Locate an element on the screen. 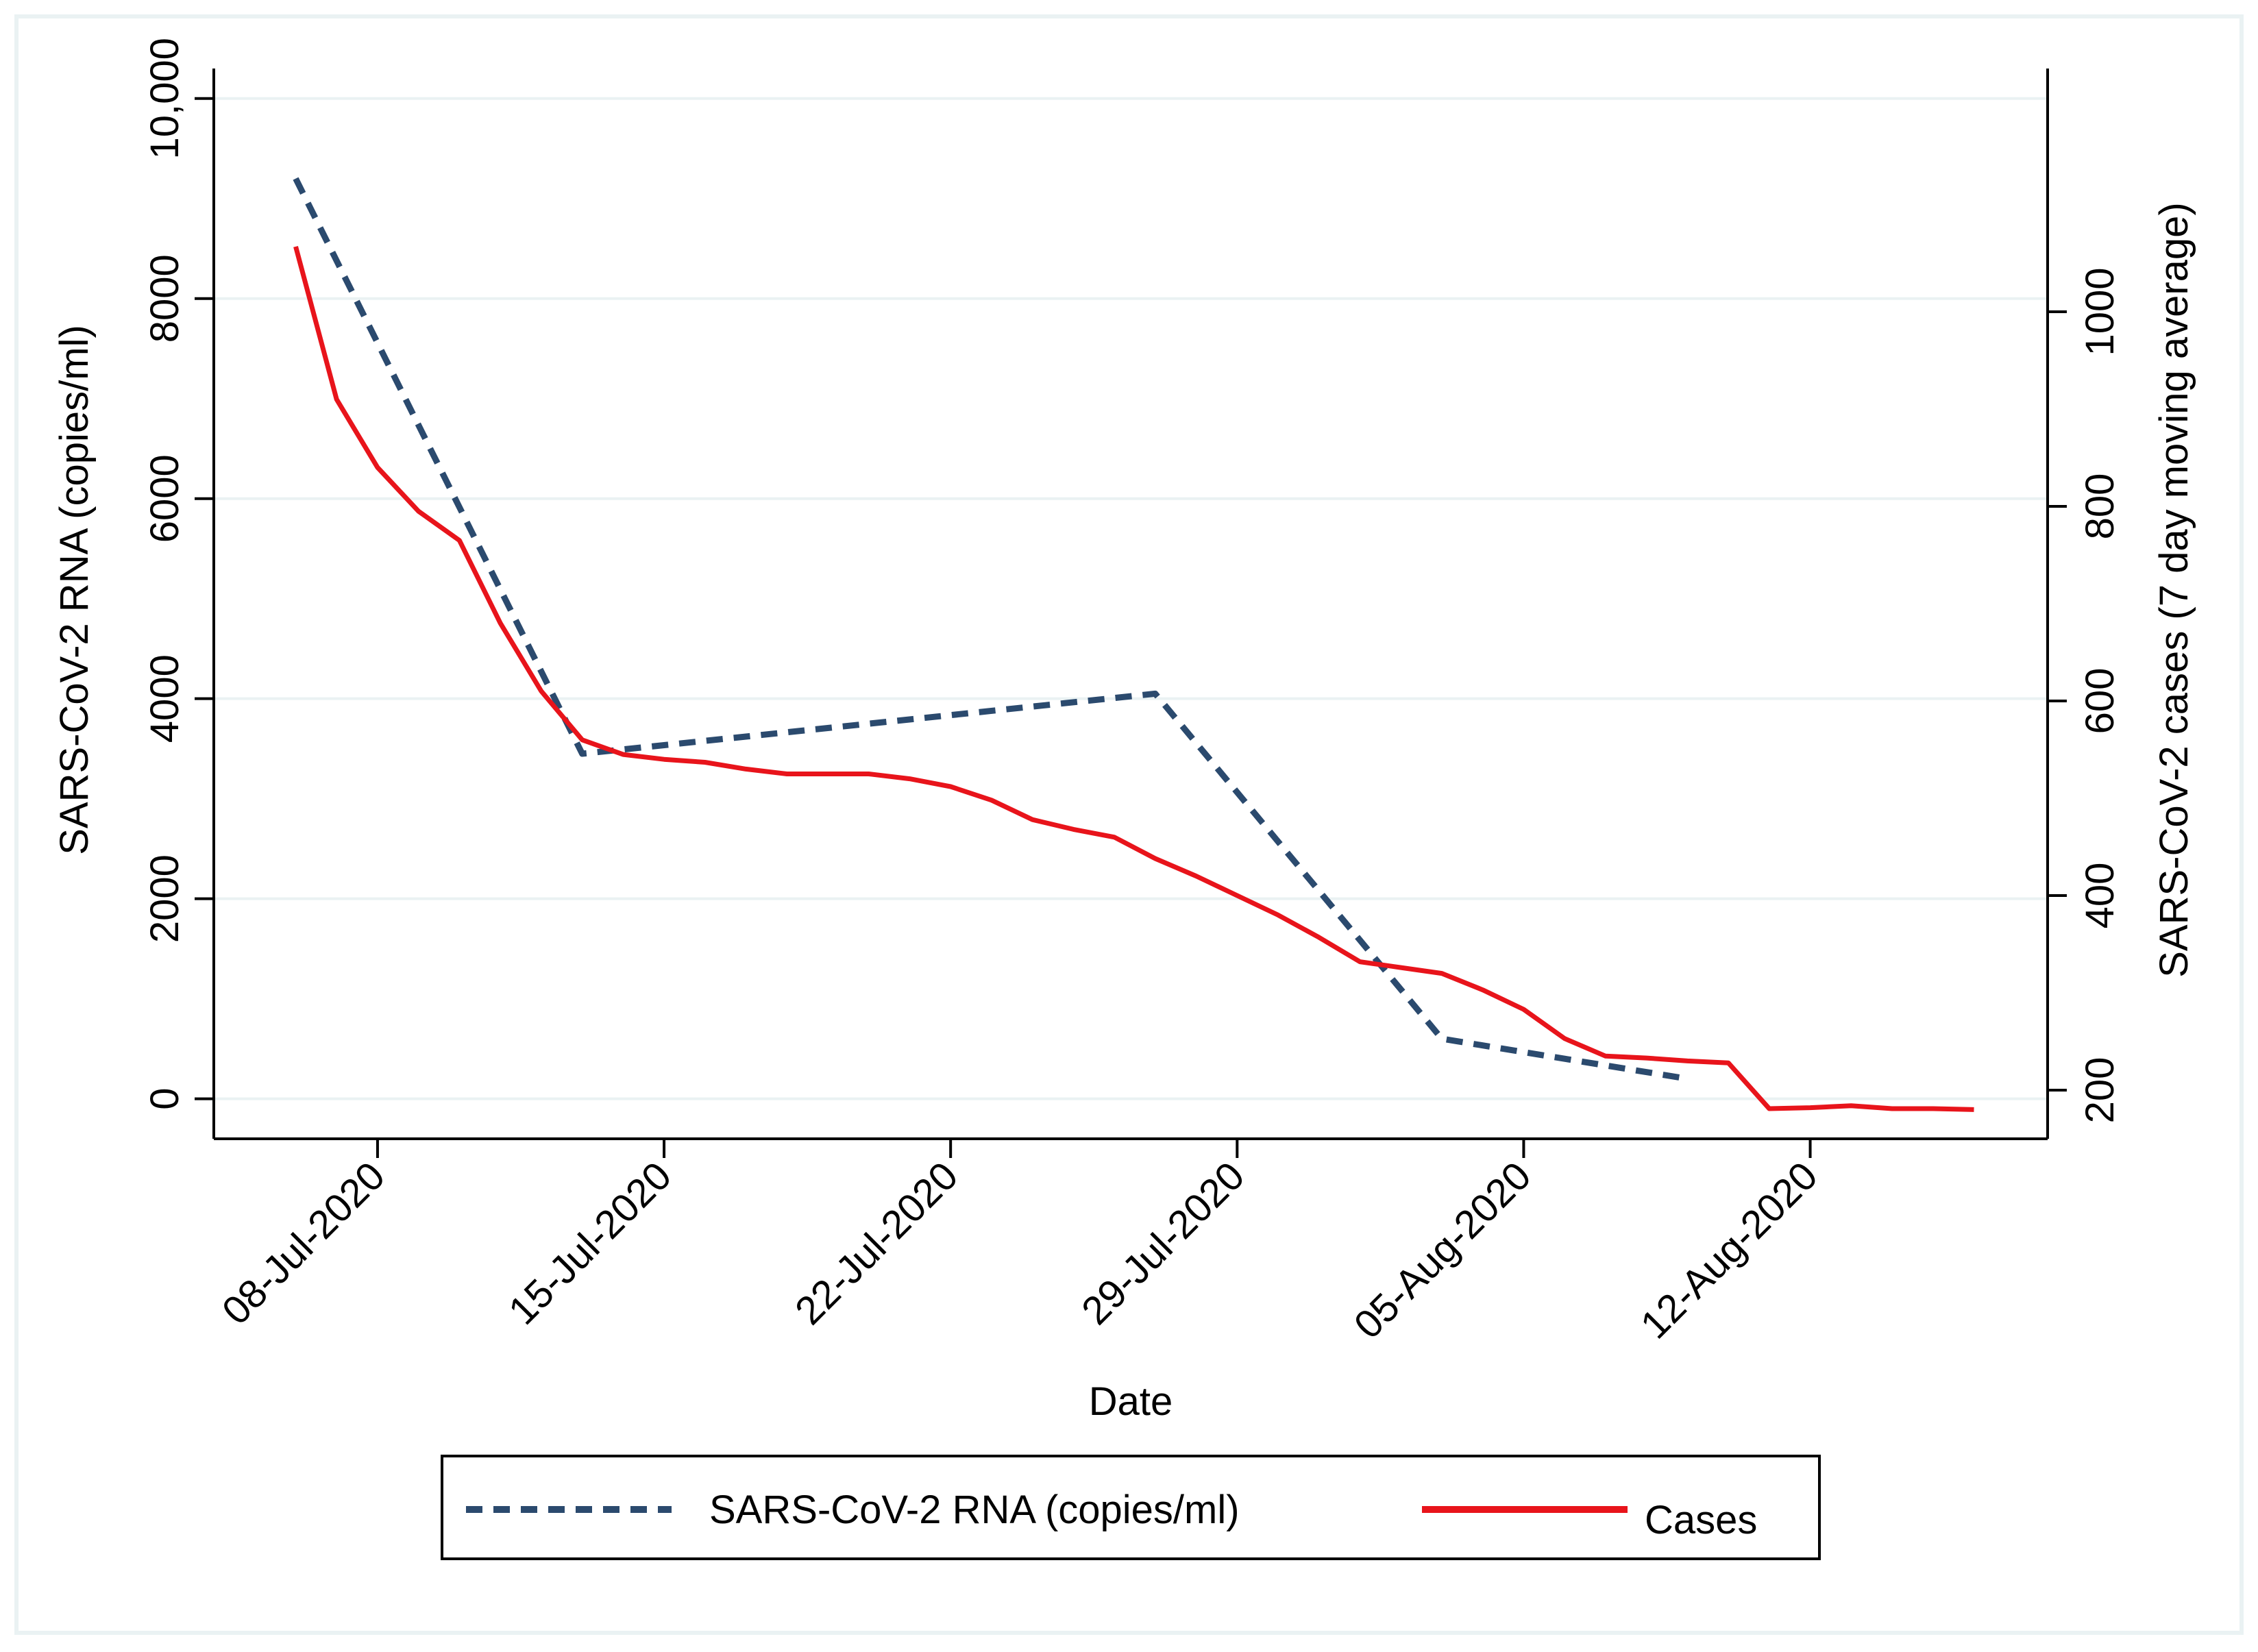 The image size is (2258, 1652). left-y-tick-label: 6000 is located at coordinates (165, 498).